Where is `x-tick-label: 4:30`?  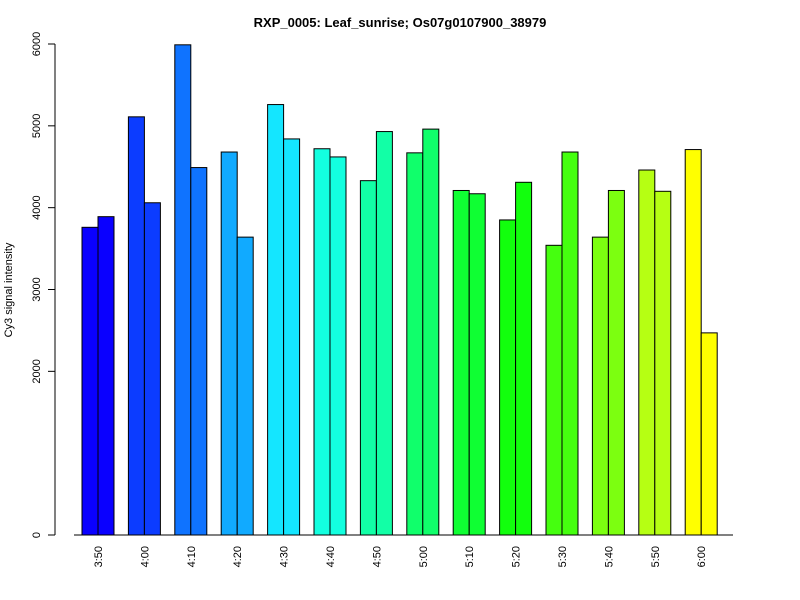 x-tick-label: 4:30 is located at coordinates (285, 556).